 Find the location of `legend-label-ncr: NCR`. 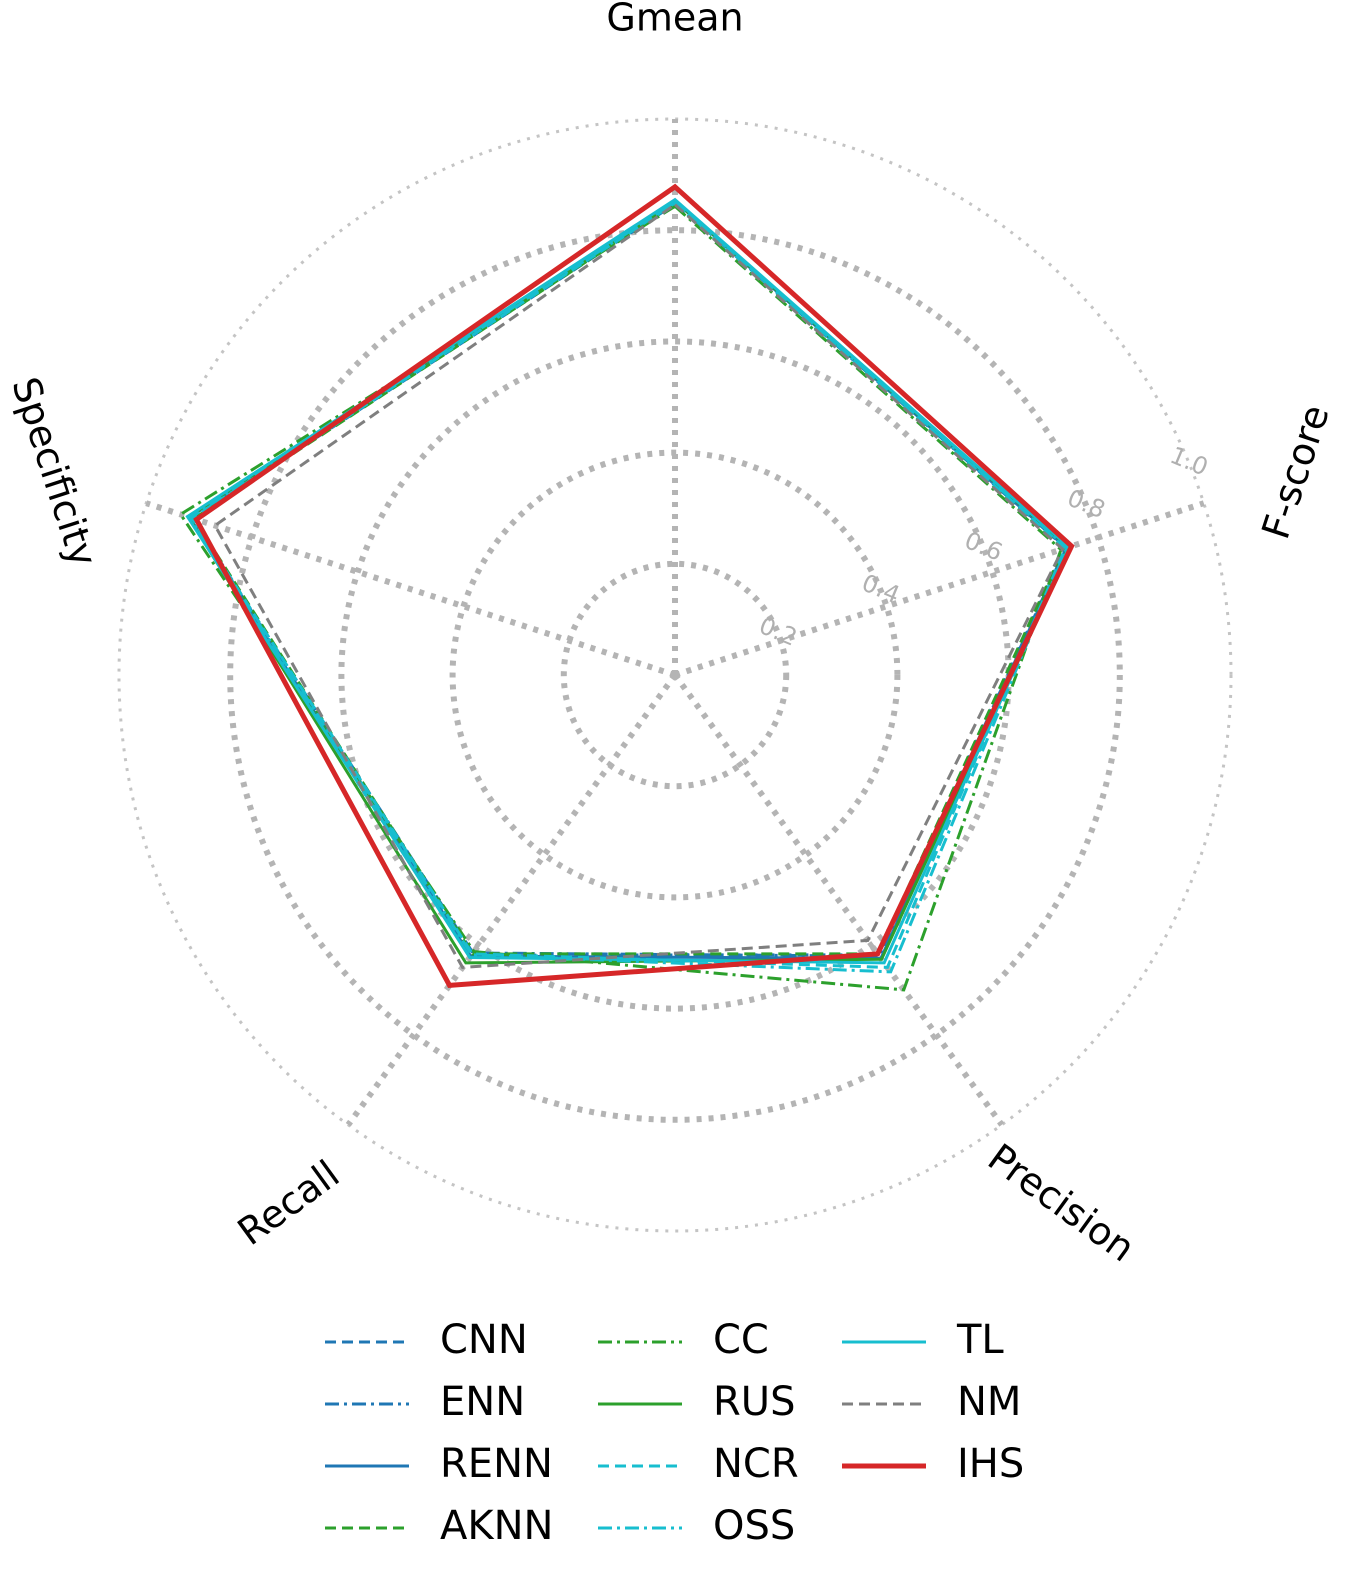

legend-label-ncr: NCR is located at coordinates (756, 1464).